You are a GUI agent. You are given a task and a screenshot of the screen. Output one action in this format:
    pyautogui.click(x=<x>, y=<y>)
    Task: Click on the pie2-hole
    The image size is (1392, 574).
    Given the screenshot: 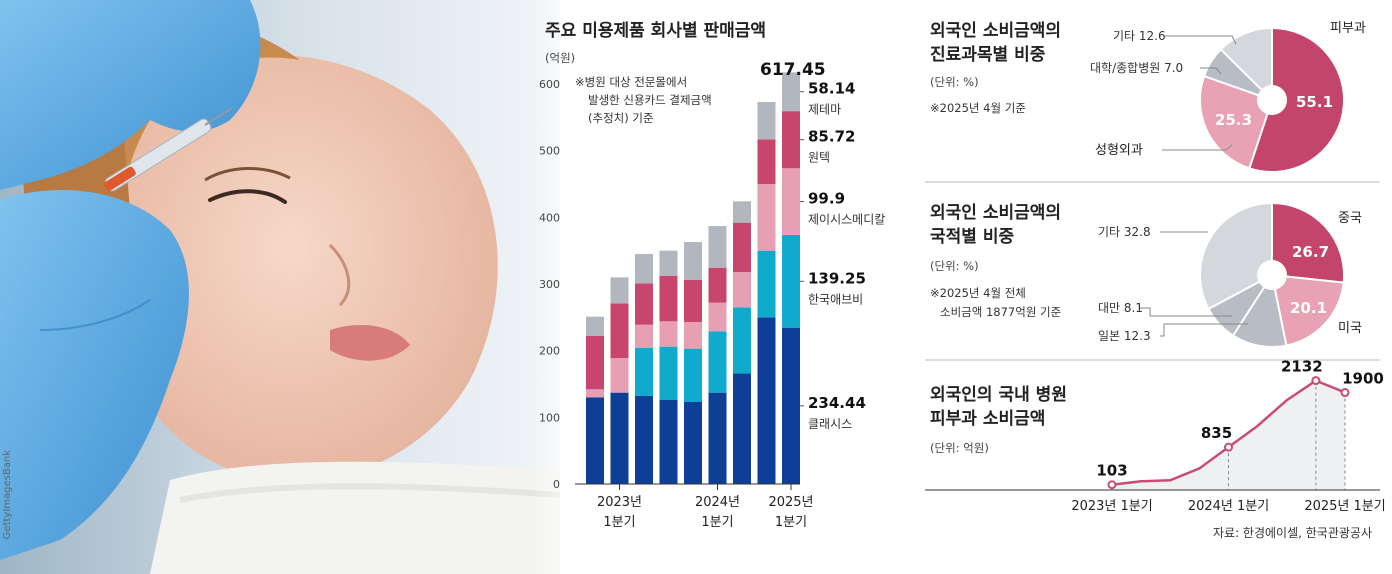 What is the action you would take?
    pyautogui.click(x=1272, y=275)
    